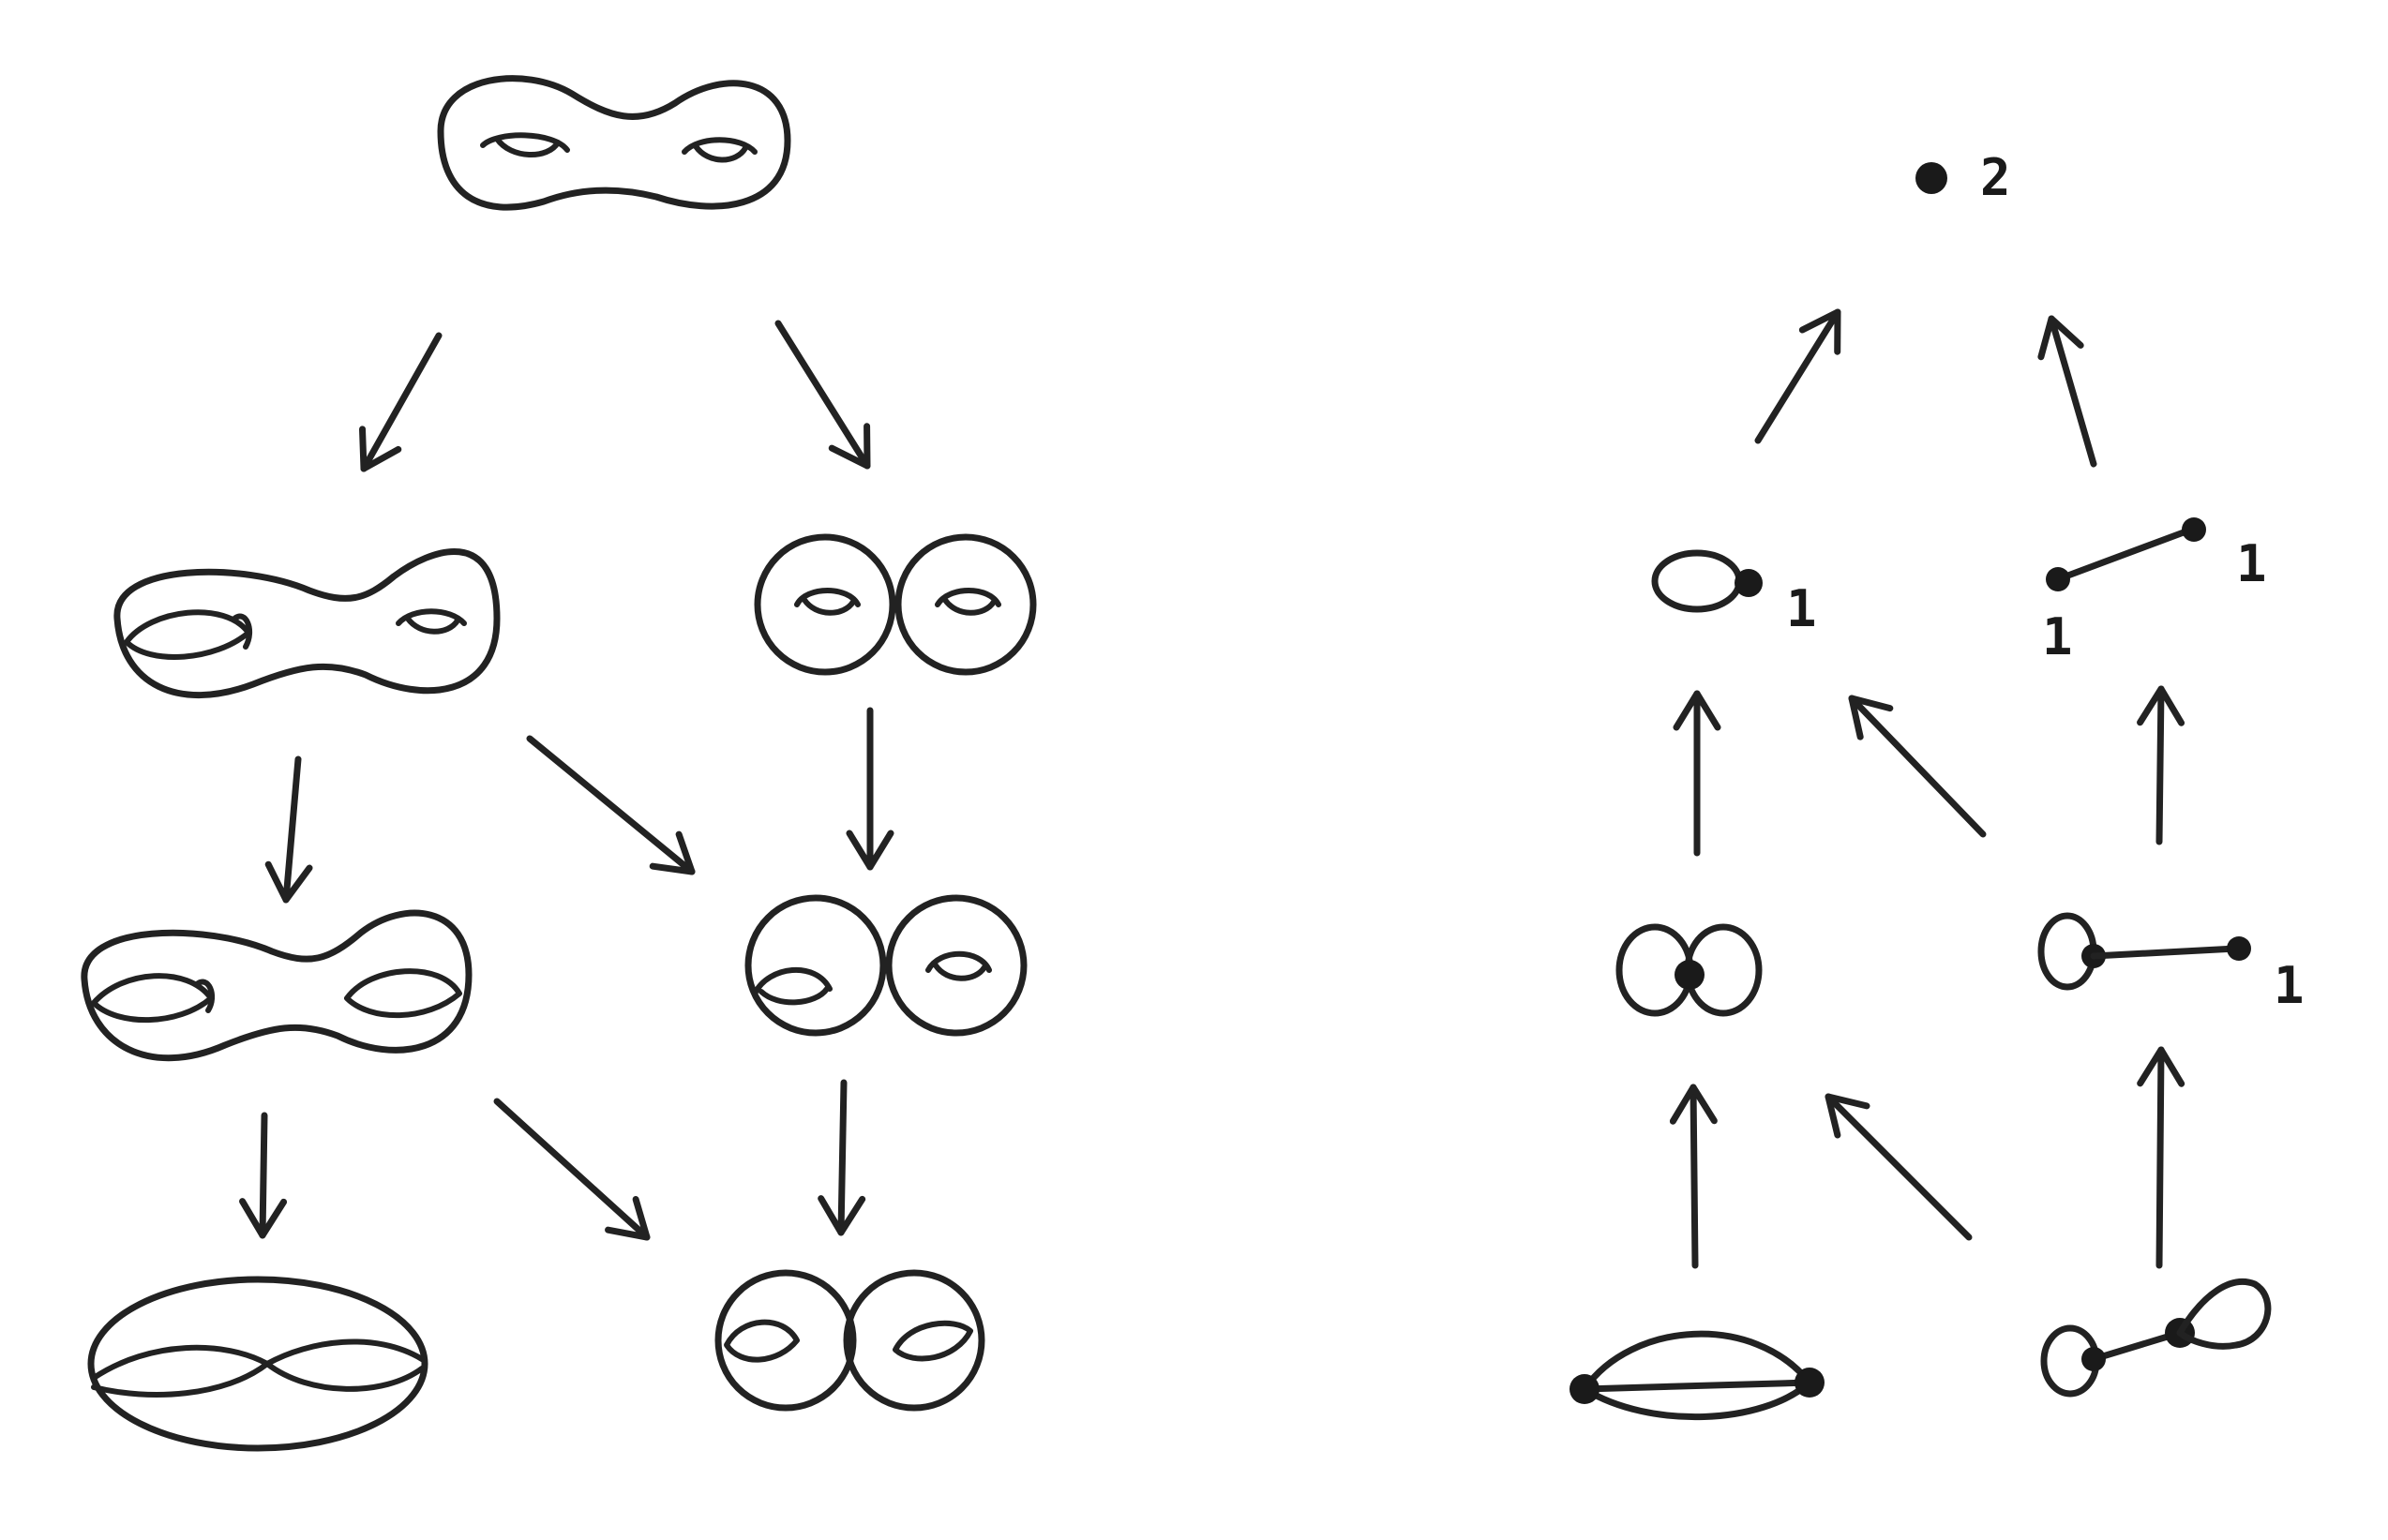 The height and width of the screenshot is (1540, 2388). I want to click on graph-vertex-with-loop: 1, so click(1734, 593).